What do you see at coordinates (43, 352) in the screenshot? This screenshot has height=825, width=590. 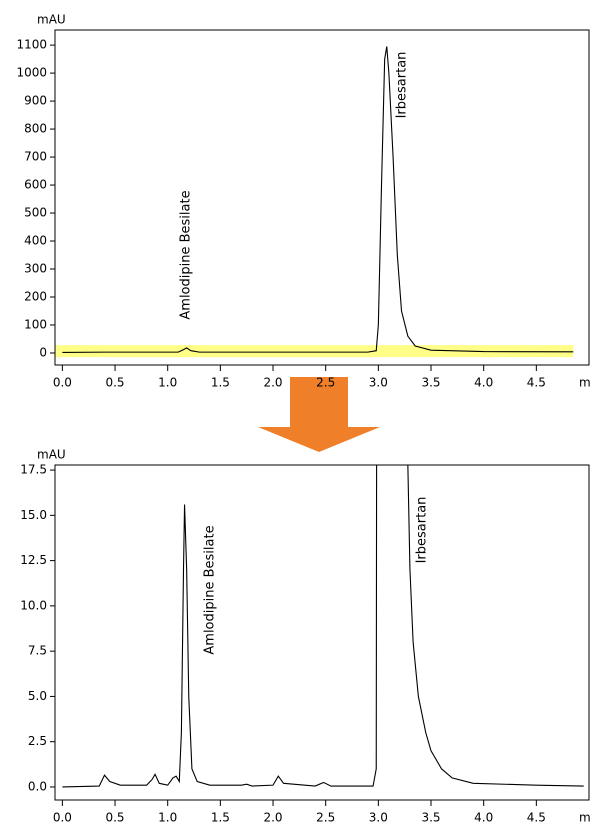 I see `y-tick-label: 0` at bounding box center [43, 352].